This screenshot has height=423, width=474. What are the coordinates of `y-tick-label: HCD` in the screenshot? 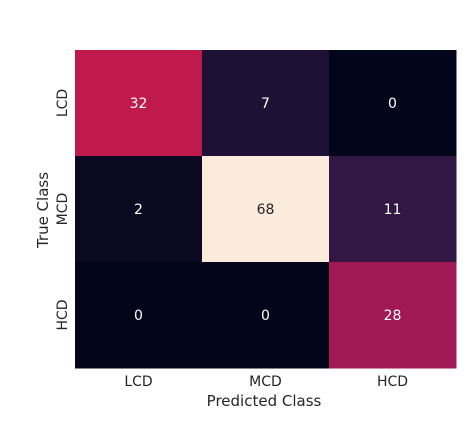 It's located at (63, 314).